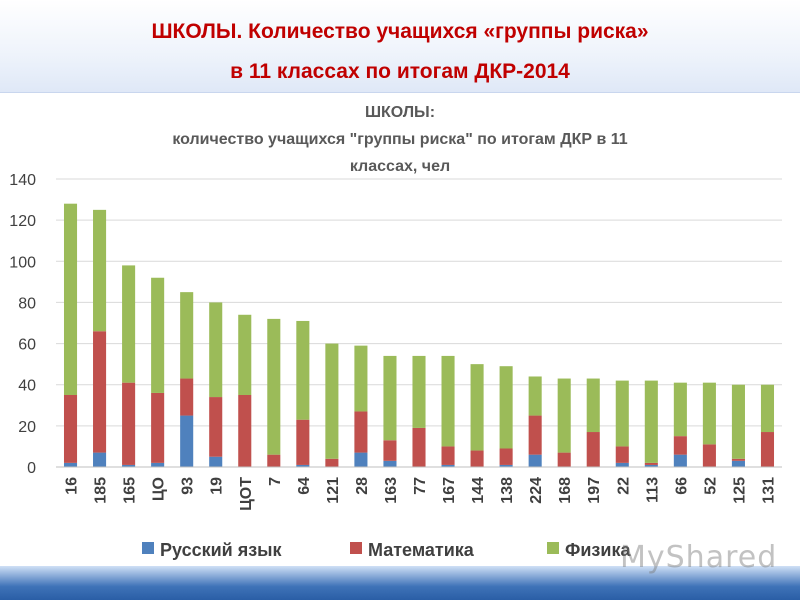  I want to click on y-tick-label: 80, so click(27, 303).